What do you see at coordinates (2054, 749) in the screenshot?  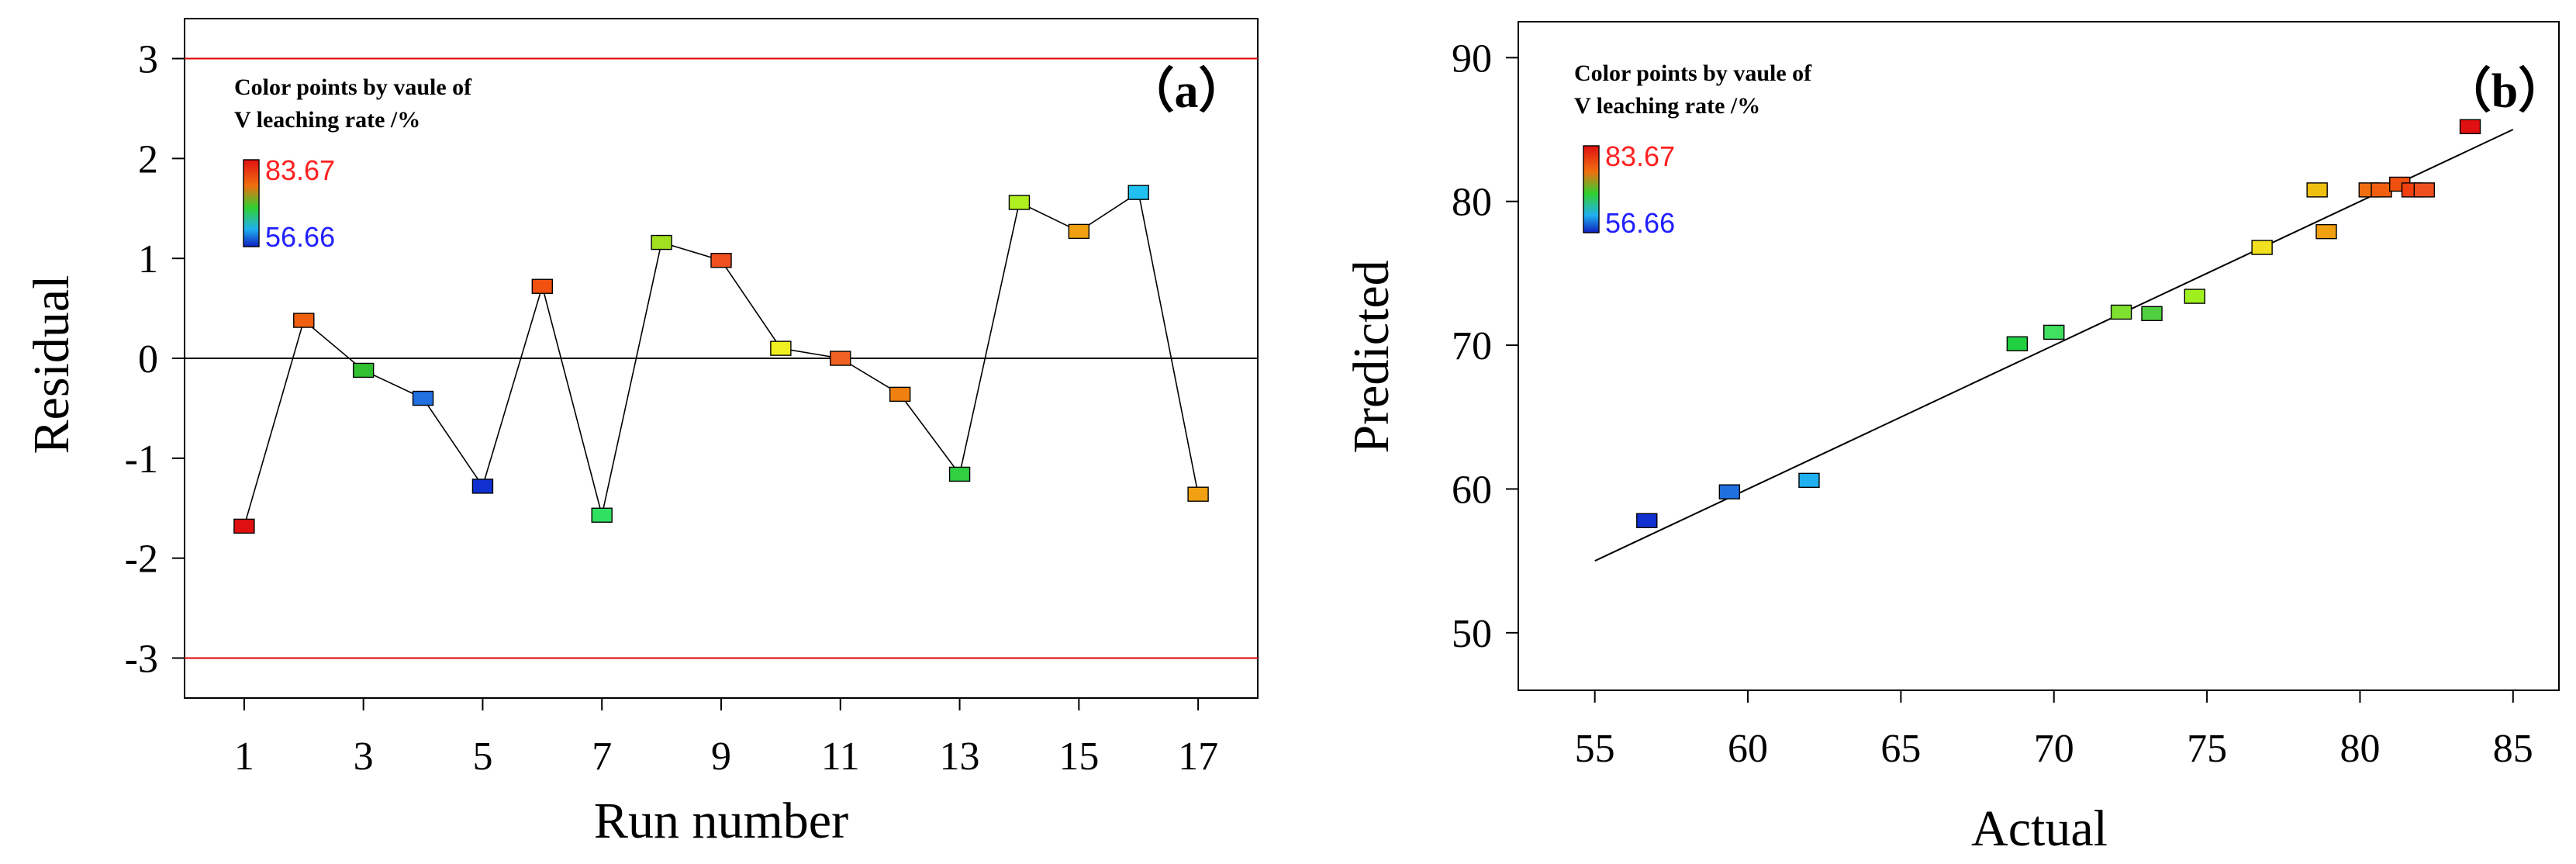 I see `x-tick-label: 70` at bounding box center [2054, 749].